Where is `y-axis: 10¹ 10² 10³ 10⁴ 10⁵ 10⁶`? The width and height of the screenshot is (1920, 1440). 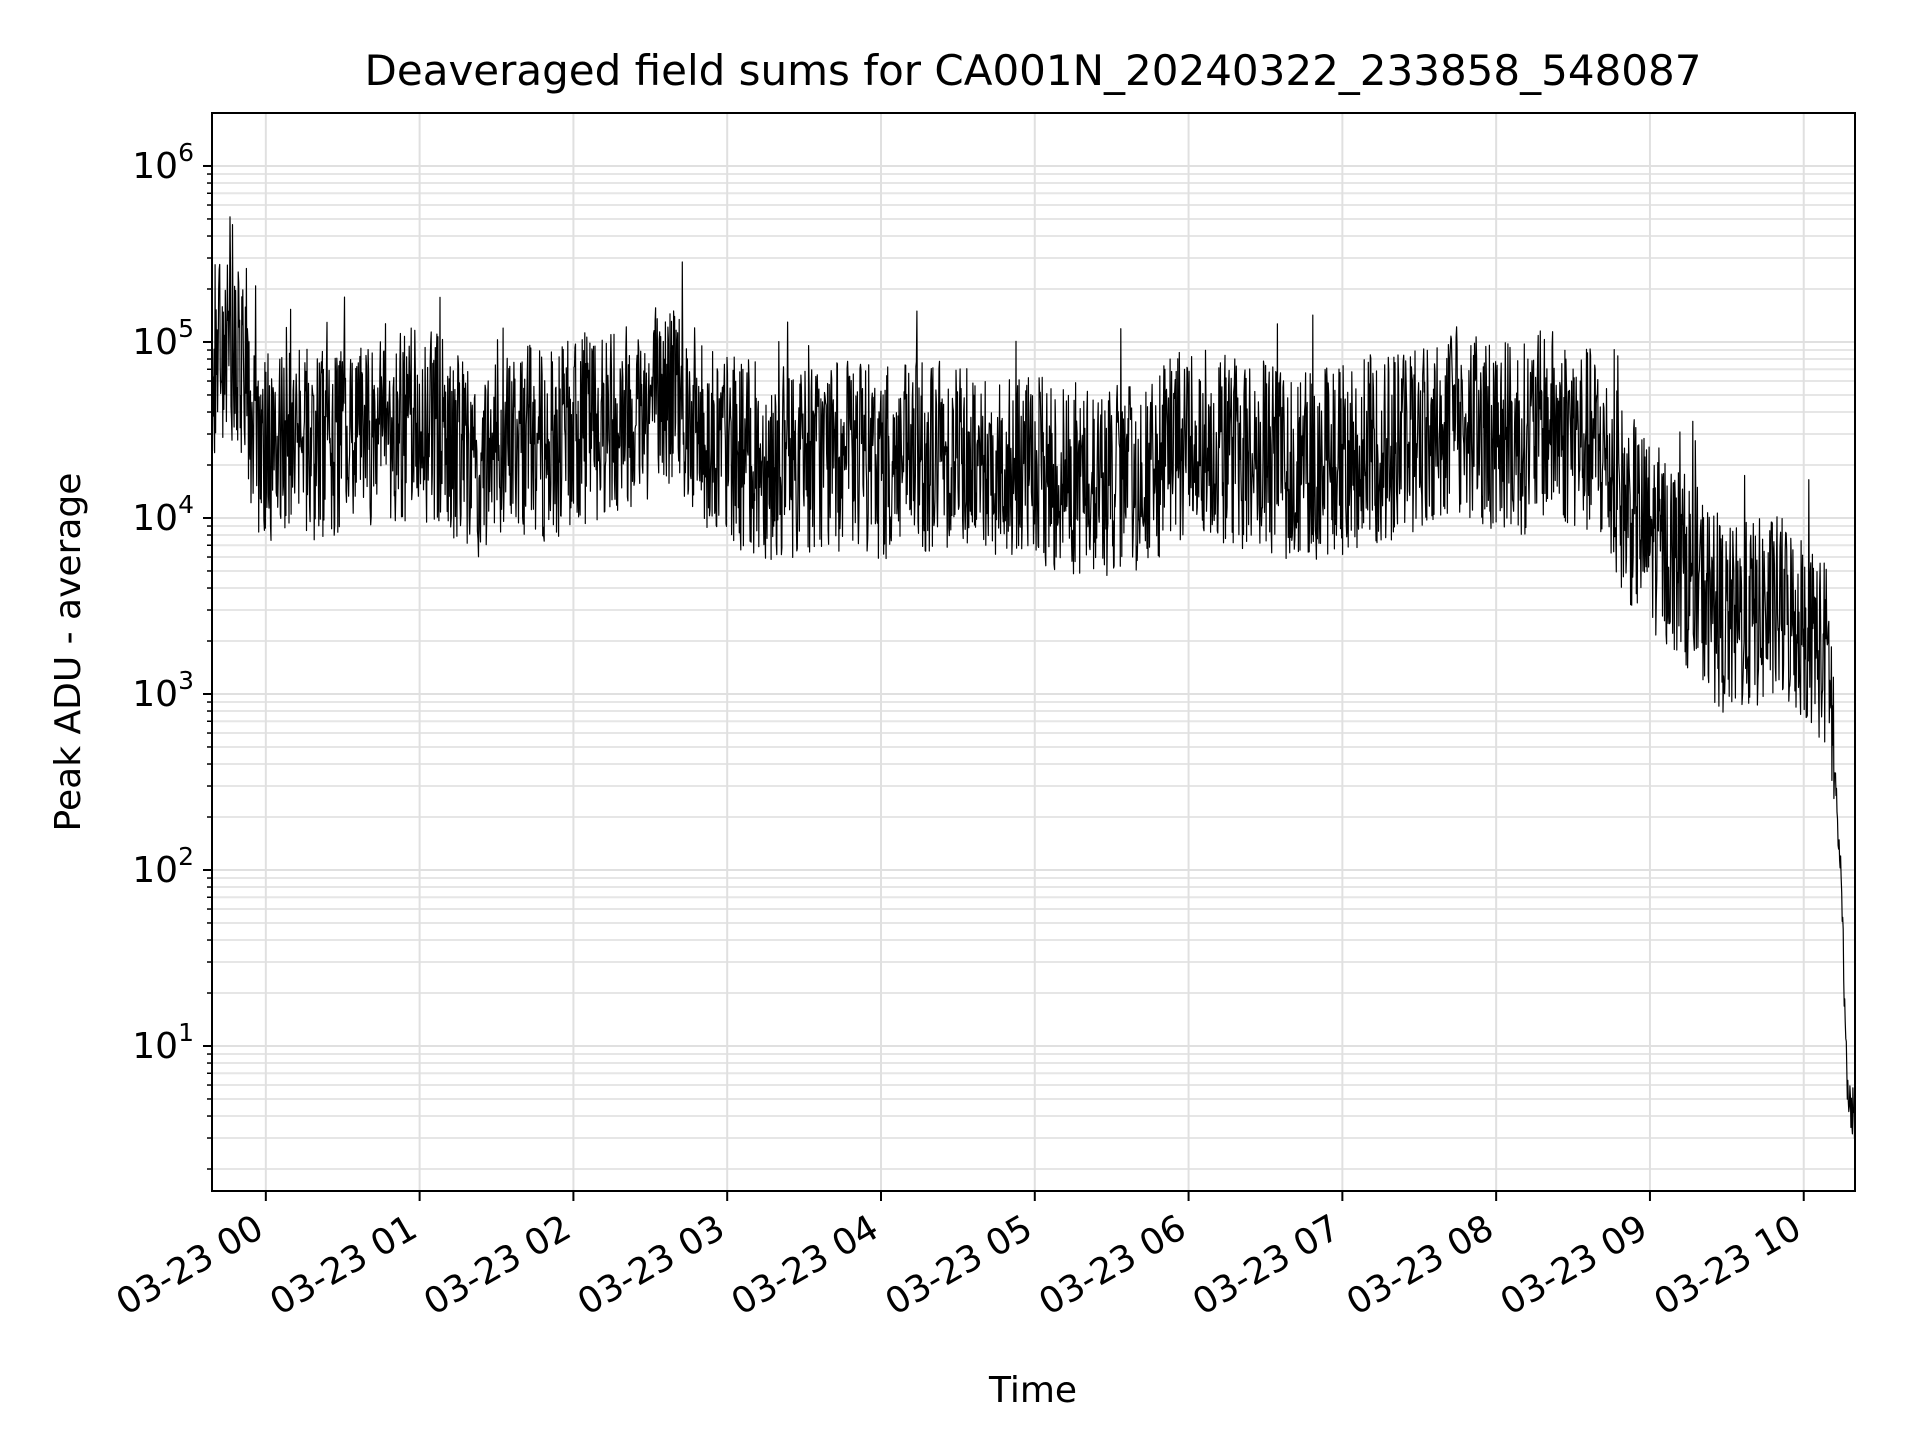 y-axis: 10¹ 10² 10³ 10⁴ 10⁵ 10⁶ is located at coordinates (172, 654).